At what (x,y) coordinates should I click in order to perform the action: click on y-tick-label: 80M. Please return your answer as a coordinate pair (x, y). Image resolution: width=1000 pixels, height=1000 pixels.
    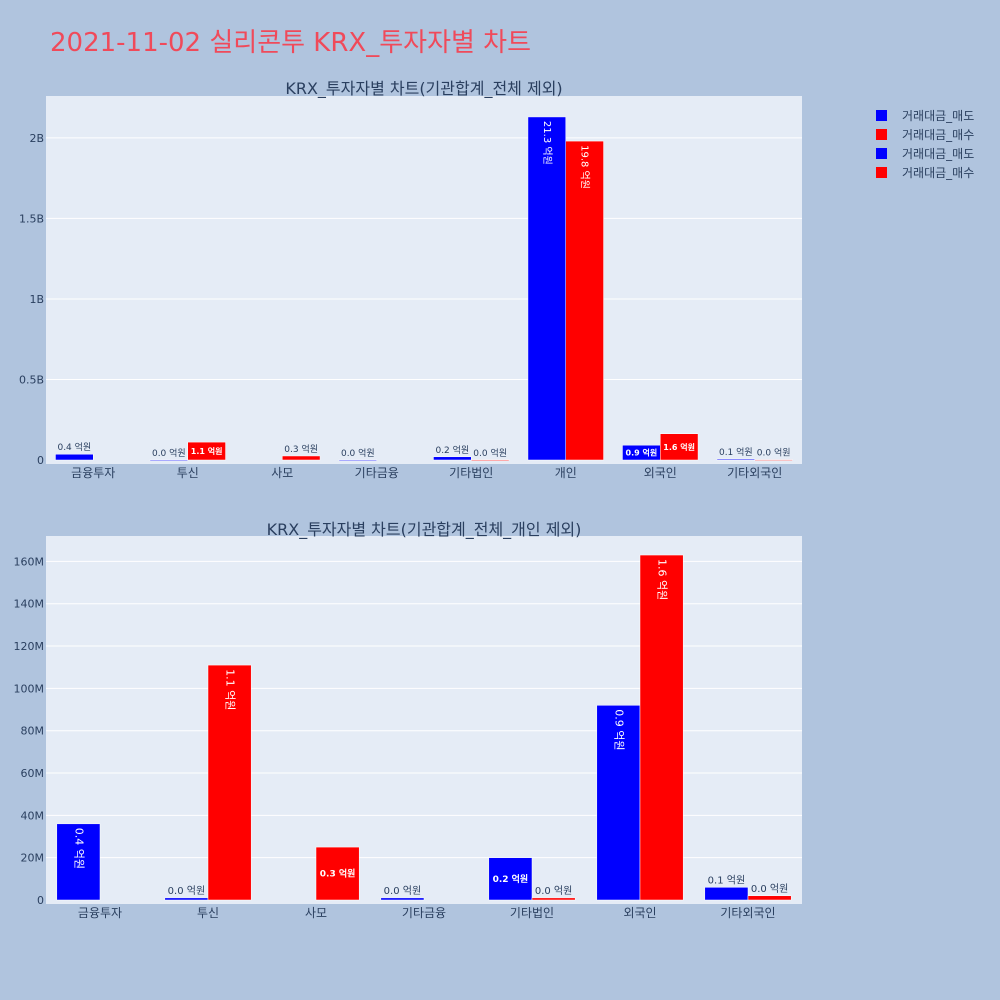
    Looking at the image, I should click on (33, 731).